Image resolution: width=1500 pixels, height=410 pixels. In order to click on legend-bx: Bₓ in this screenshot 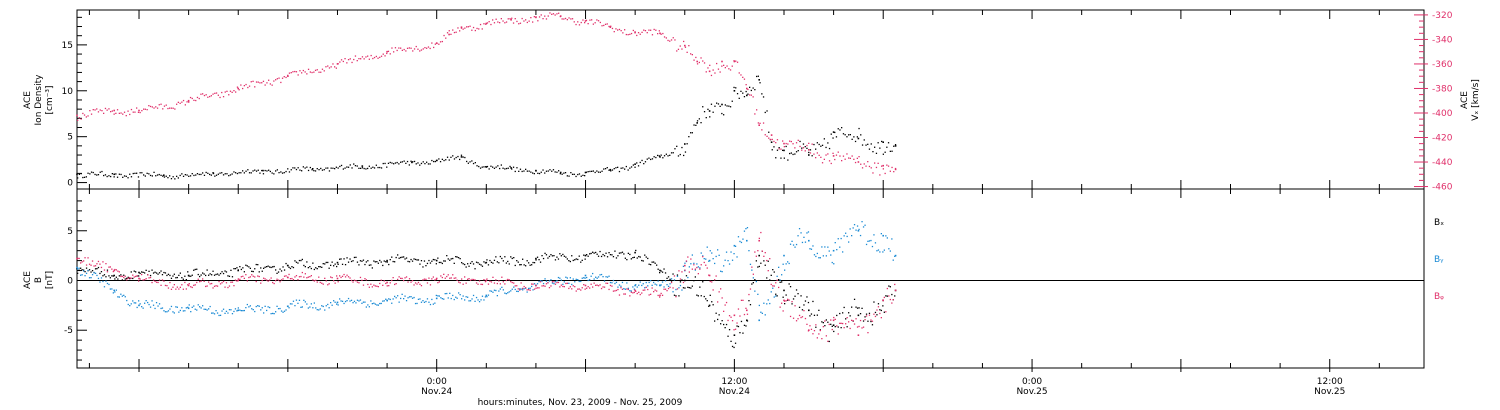, I will do `click(1439, 223)`.